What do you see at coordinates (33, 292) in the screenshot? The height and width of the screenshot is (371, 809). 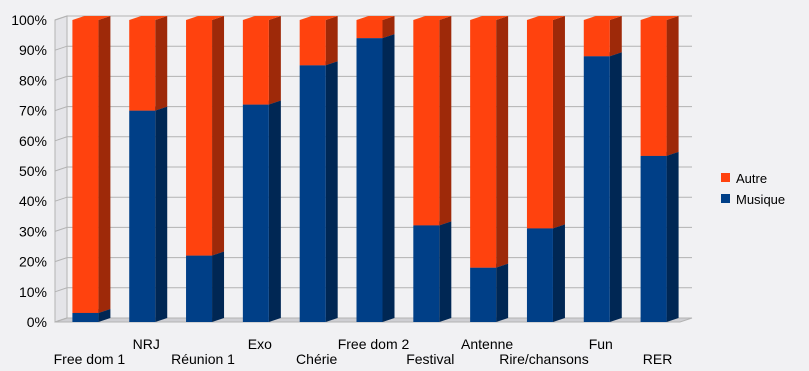 I see `y-tick-label: 10%` at bounding box center [33, 292].